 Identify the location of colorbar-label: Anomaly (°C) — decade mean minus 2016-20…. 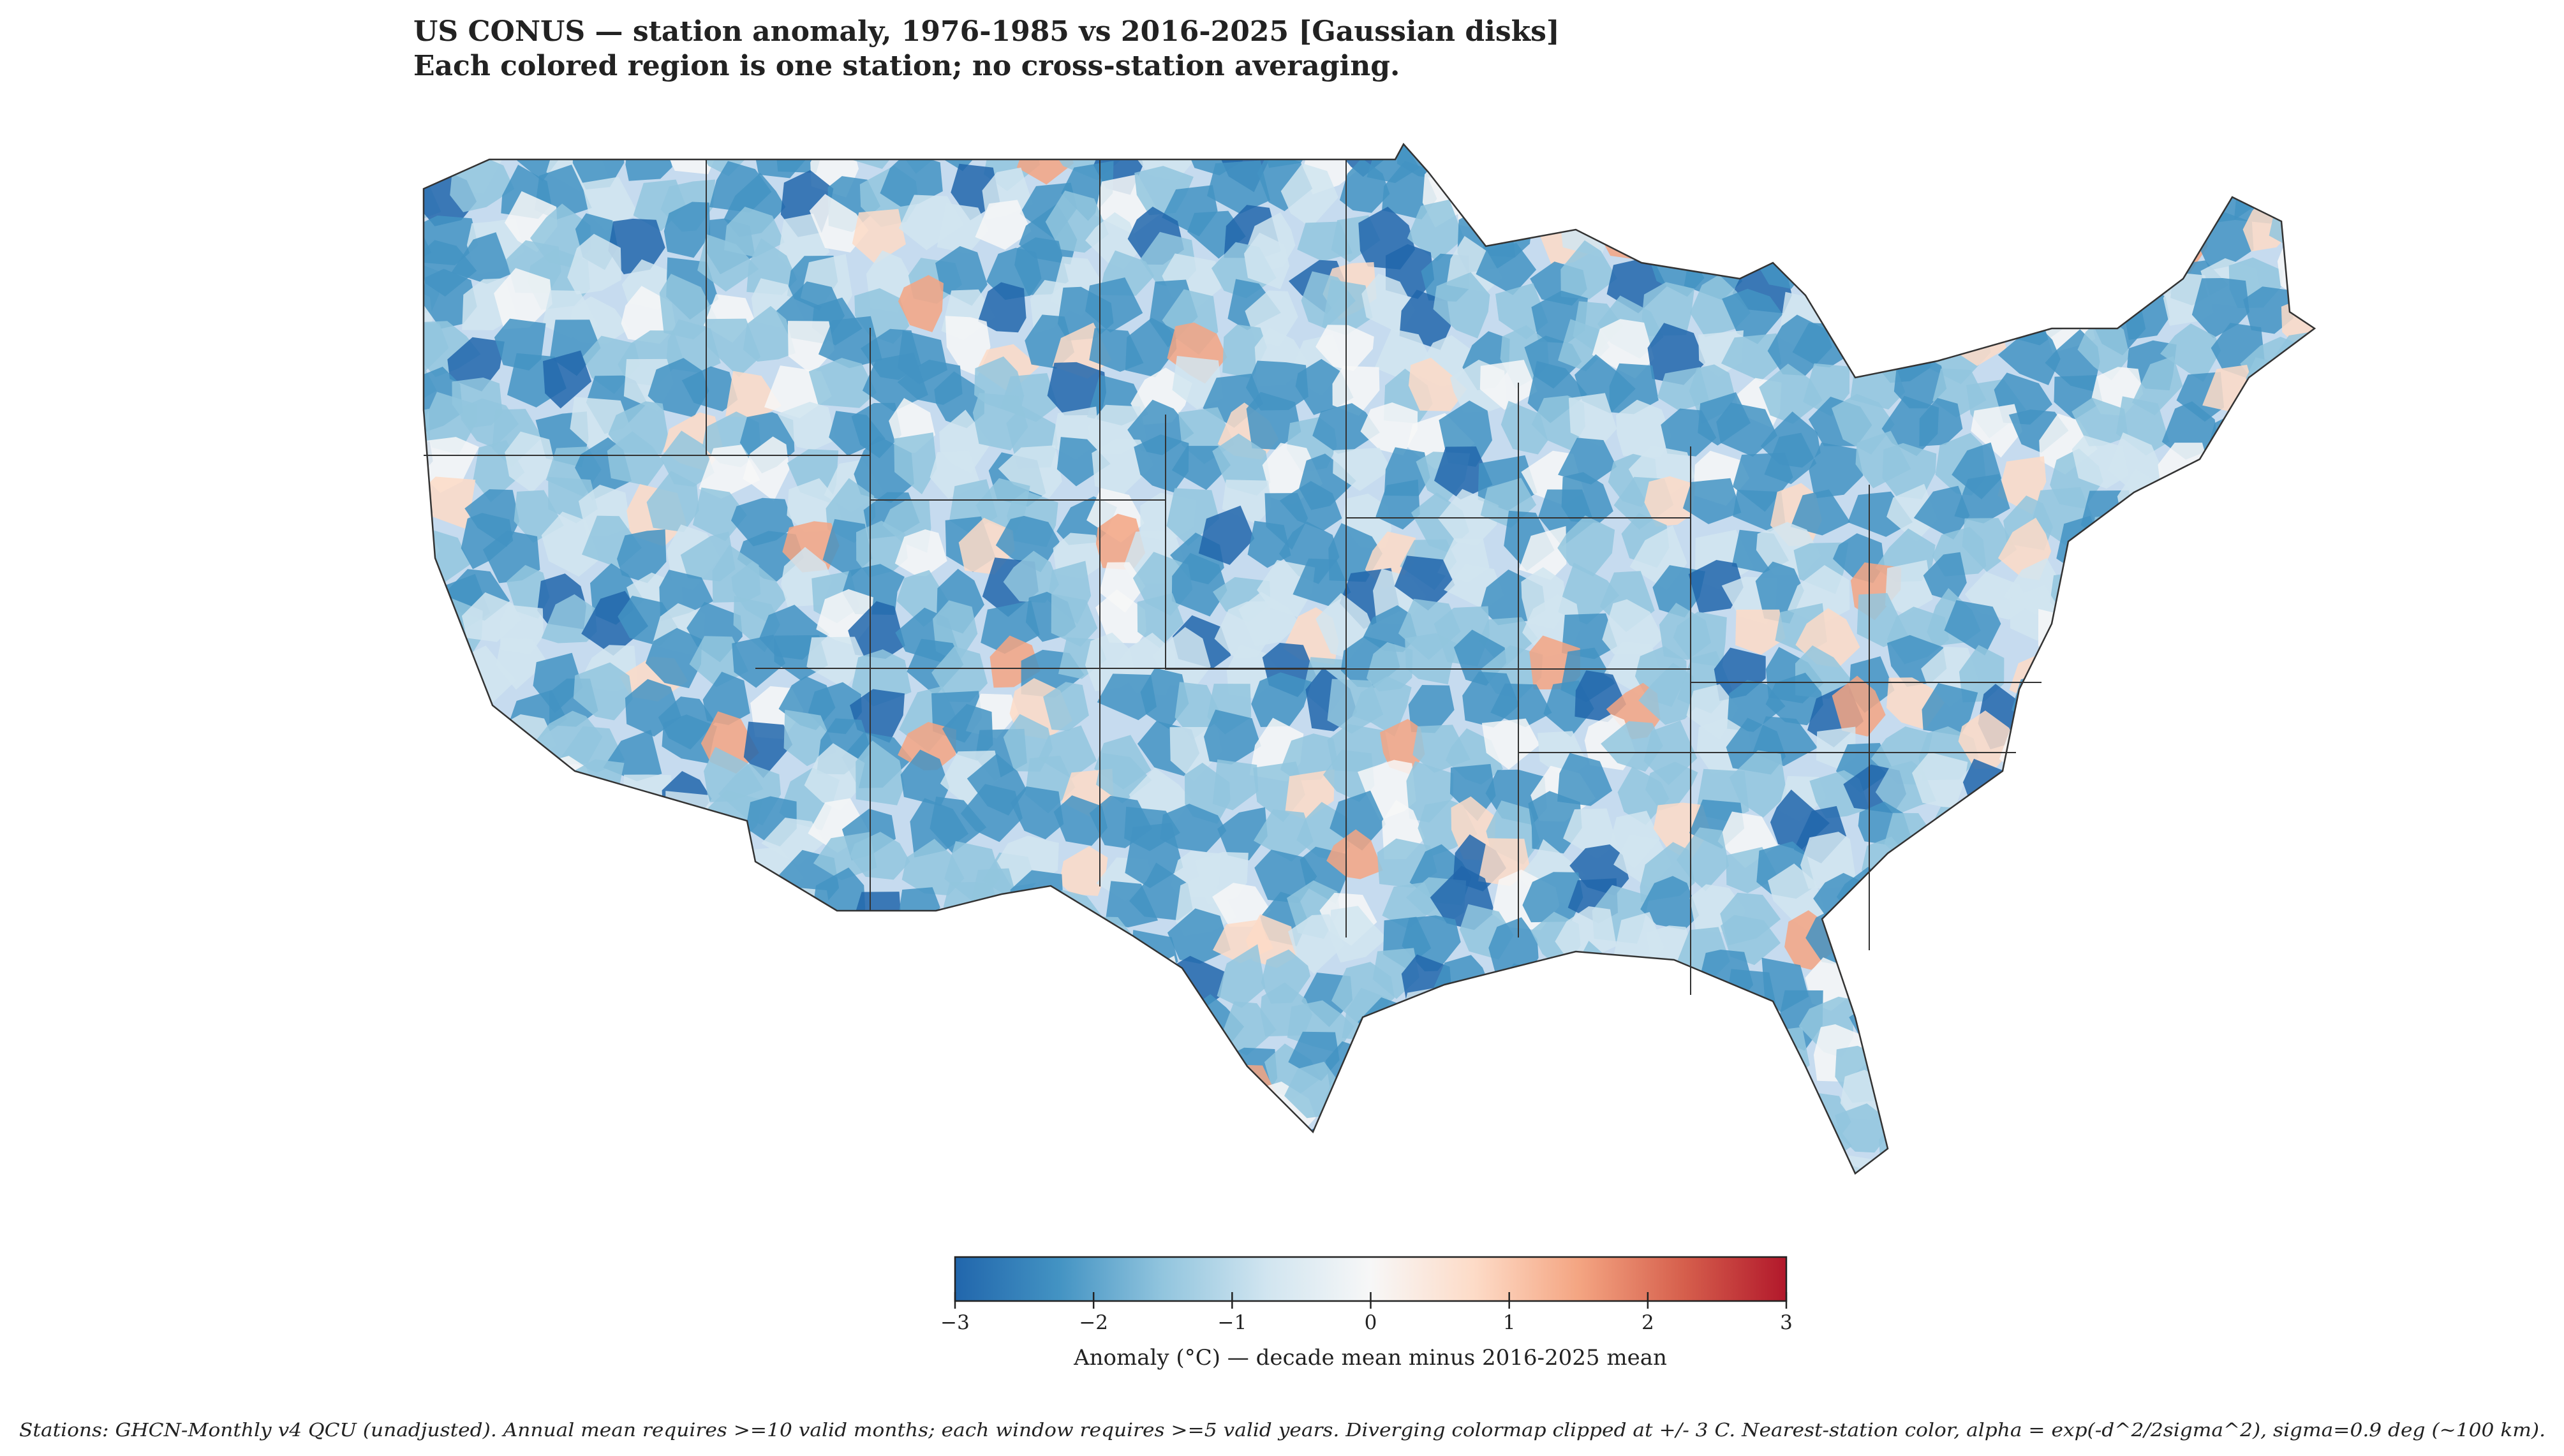
(1370, 1358).